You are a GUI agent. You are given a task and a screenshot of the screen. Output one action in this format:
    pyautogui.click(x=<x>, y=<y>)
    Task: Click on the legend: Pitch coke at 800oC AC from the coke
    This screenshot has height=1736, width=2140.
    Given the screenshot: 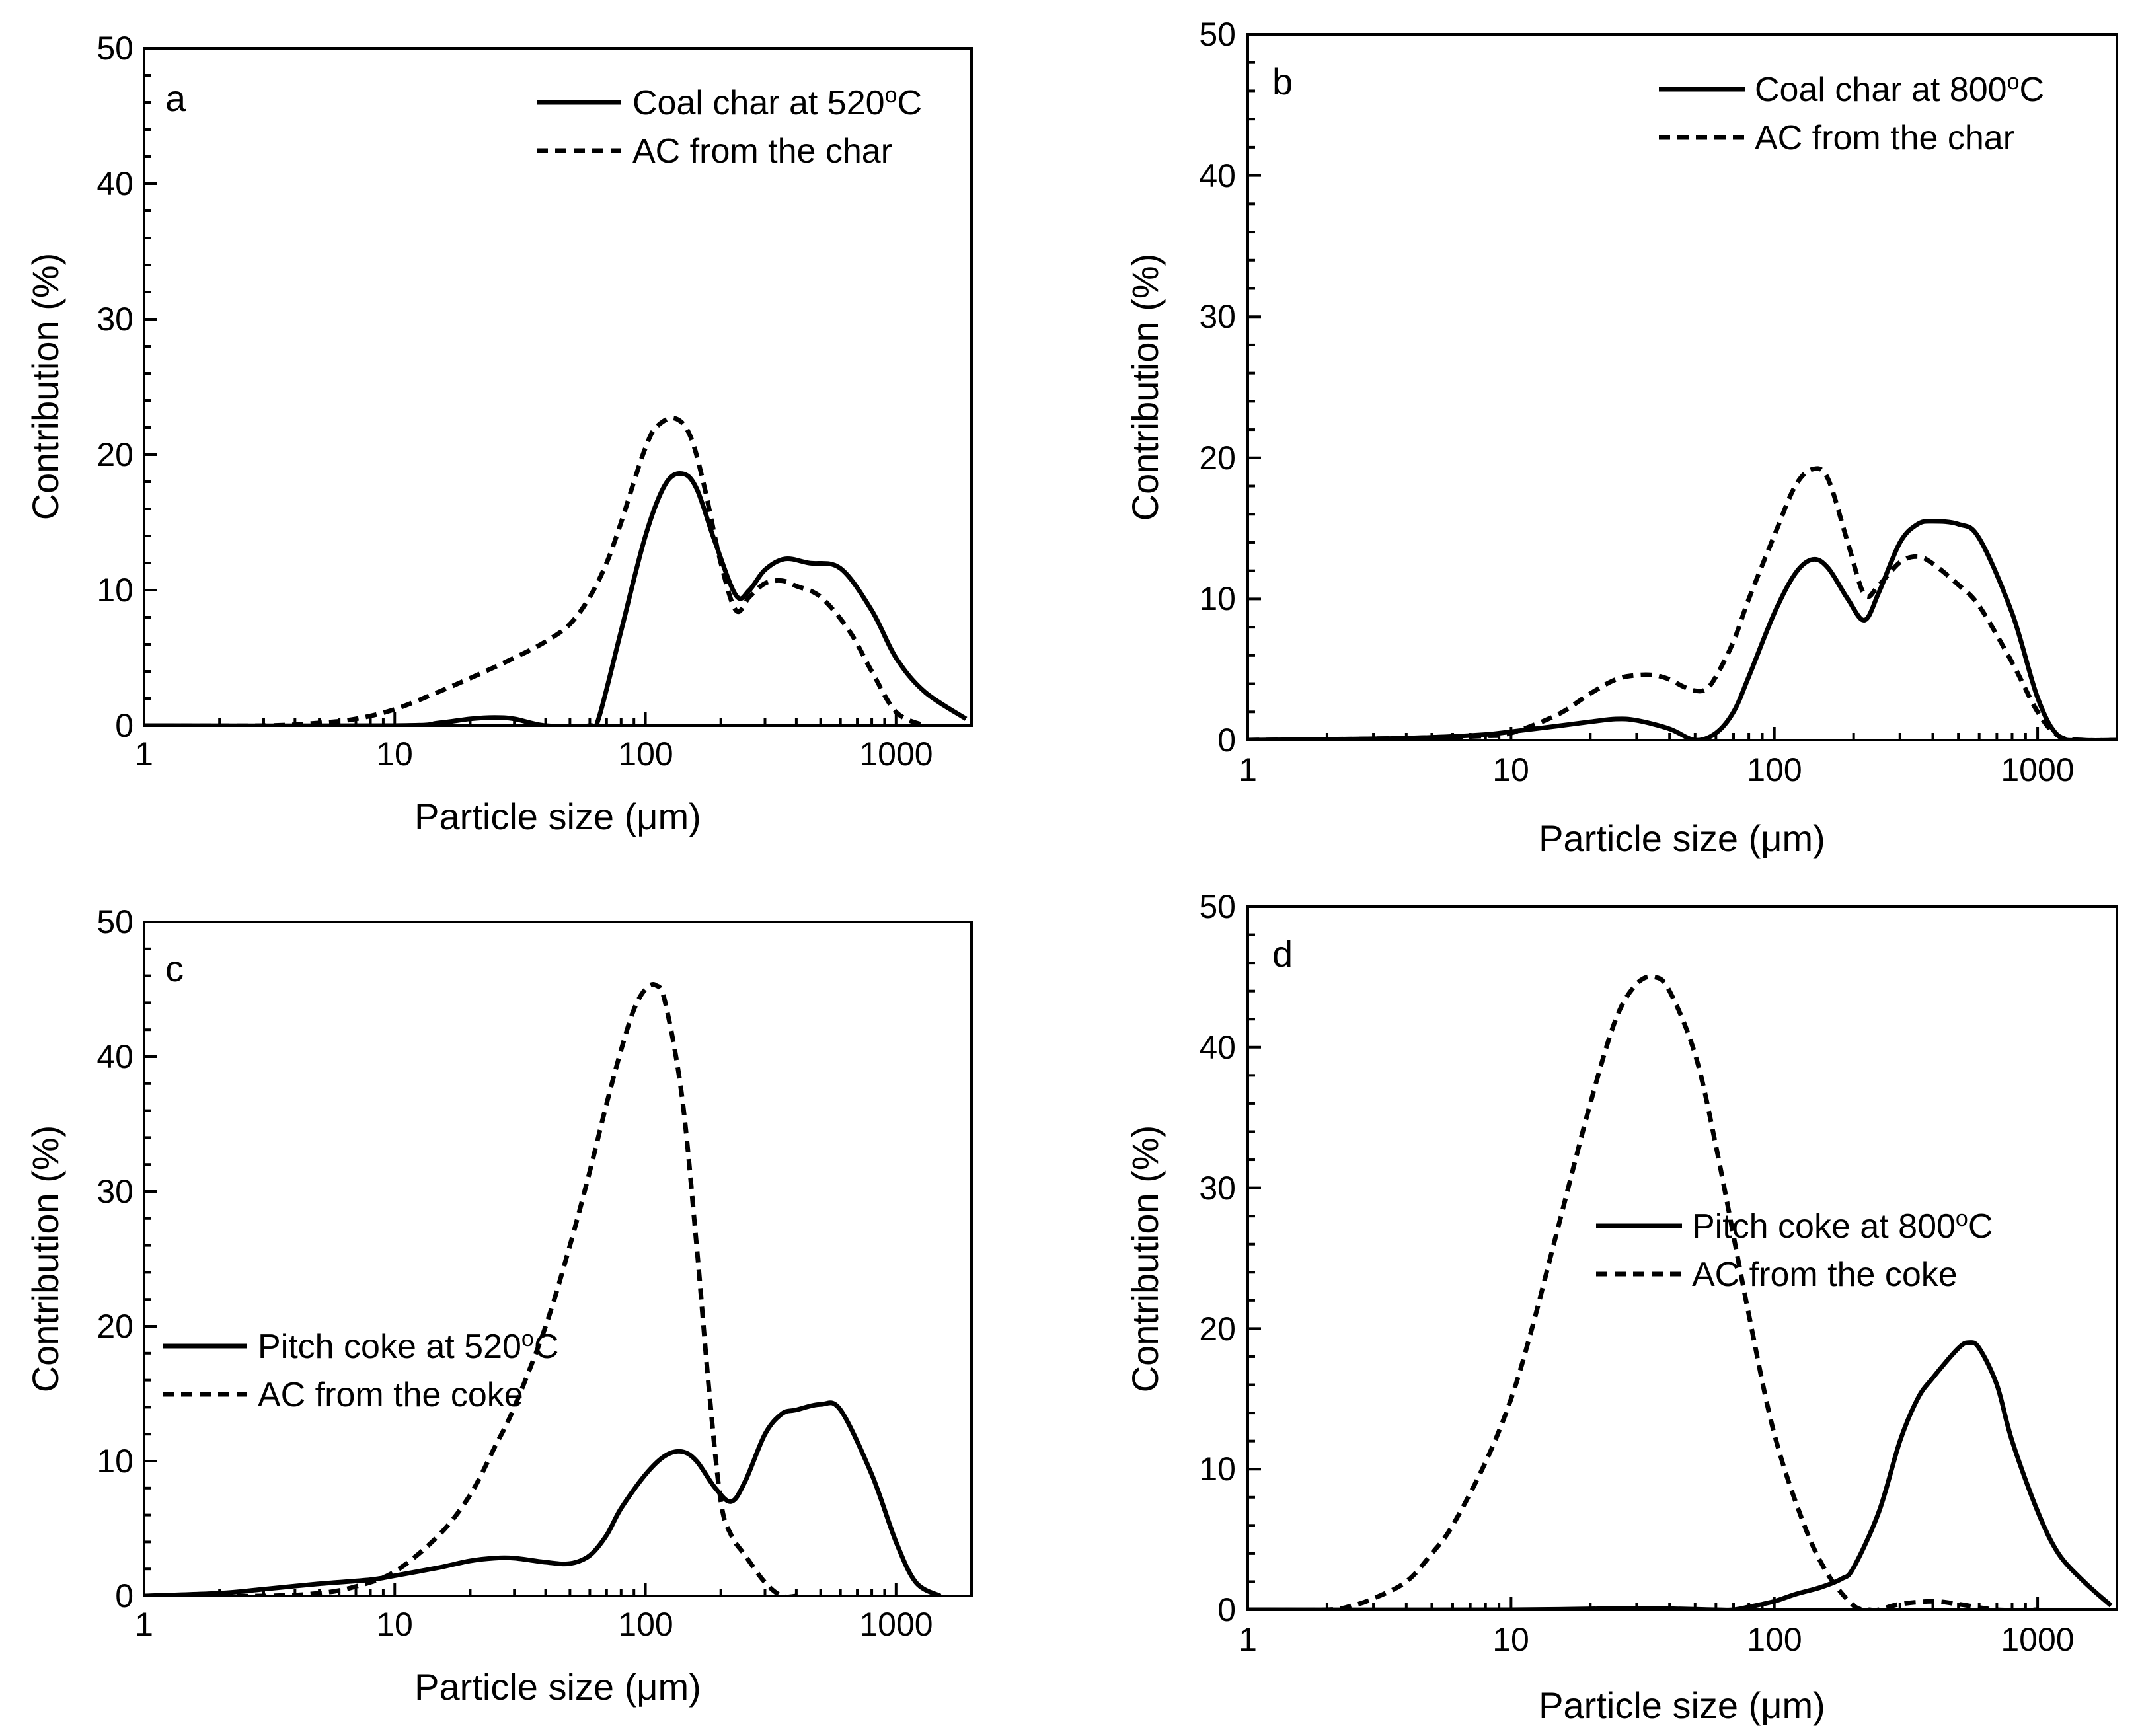 What is the action you would take?
    pyautogui.click(x=1794, y=1250)
    